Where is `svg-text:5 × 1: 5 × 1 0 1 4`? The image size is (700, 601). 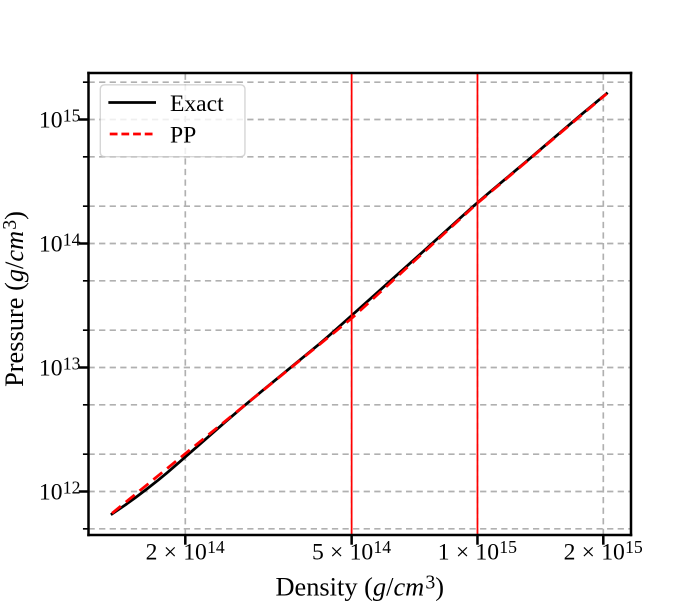 svg-text:5 × 1: 5 × 1 0 1 4 is located at coordinates (351, 549).